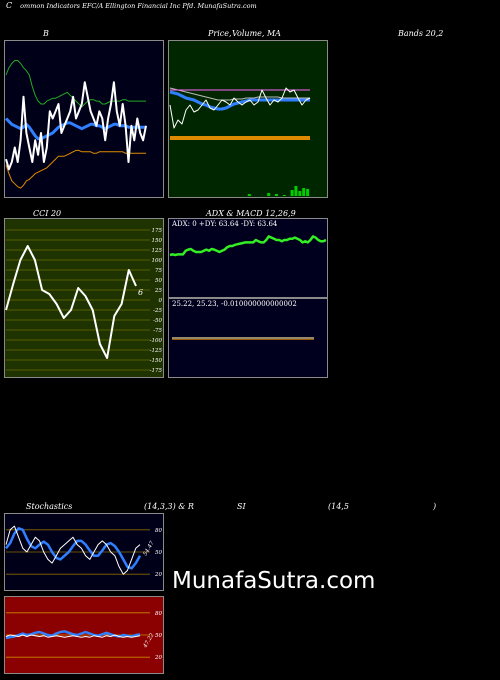  I want to click on adx-values: ADX: 0 +DY: 63.64 -DY: 63.64, so click(225, 224).